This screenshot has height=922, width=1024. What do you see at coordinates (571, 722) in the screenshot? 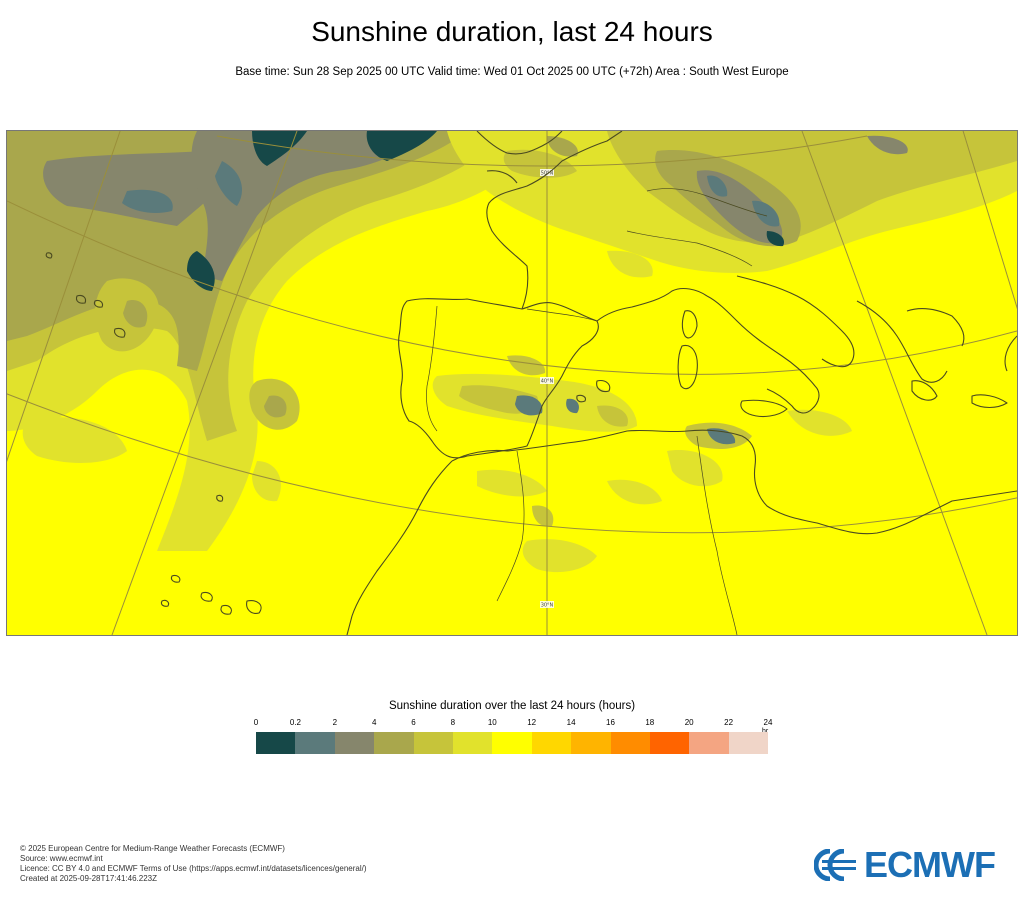
I see `legend-tick: 14` at bounding box center [571, 722].